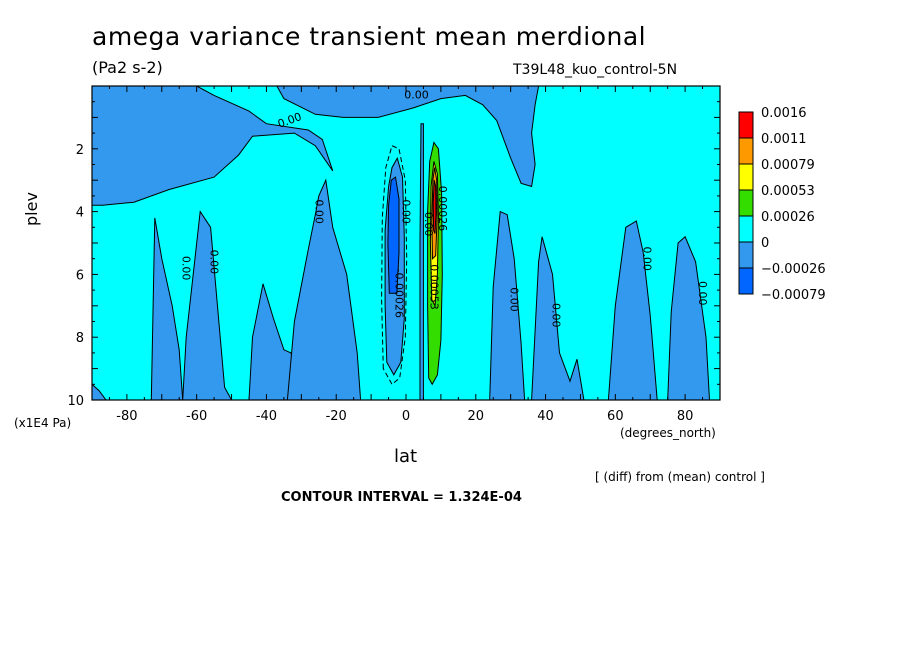 Image resolution: width=904 pixels, height=654 pixels. Describe the element at coordinates (369, 36) in the screenshot. I see `chart-title: amega variance transient mean merdional` at that location.